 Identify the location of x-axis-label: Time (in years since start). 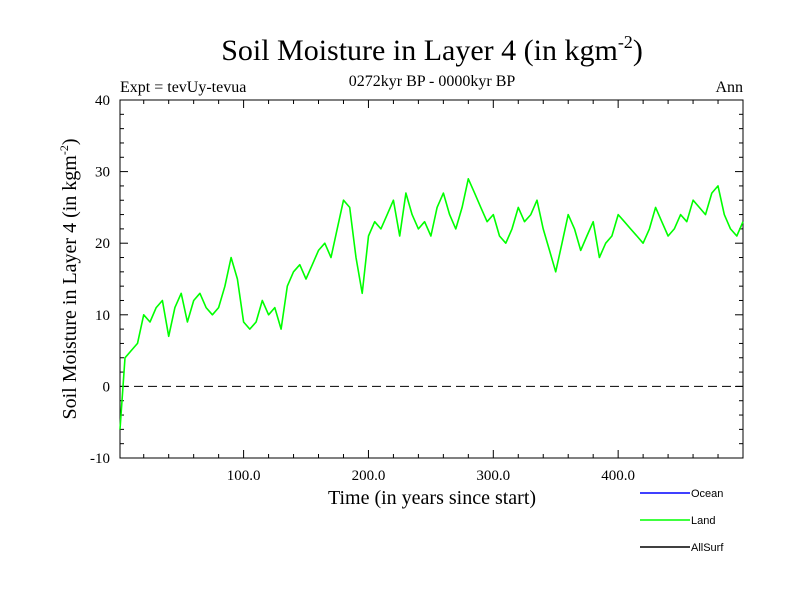
(432, 498).